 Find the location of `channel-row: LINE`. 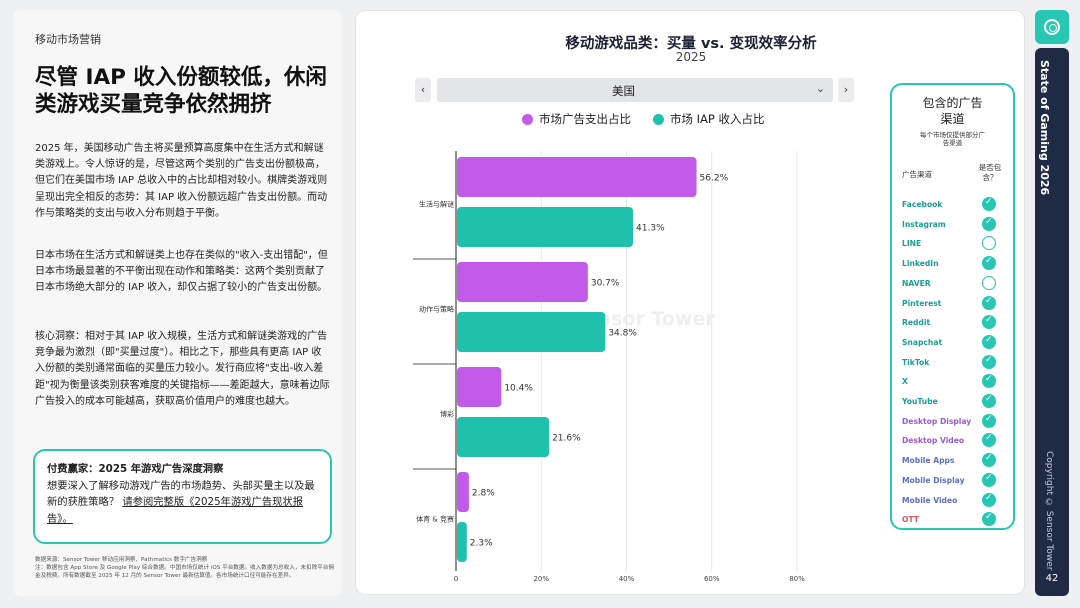

channel-row: LINE is located at coordinates (954, 244).